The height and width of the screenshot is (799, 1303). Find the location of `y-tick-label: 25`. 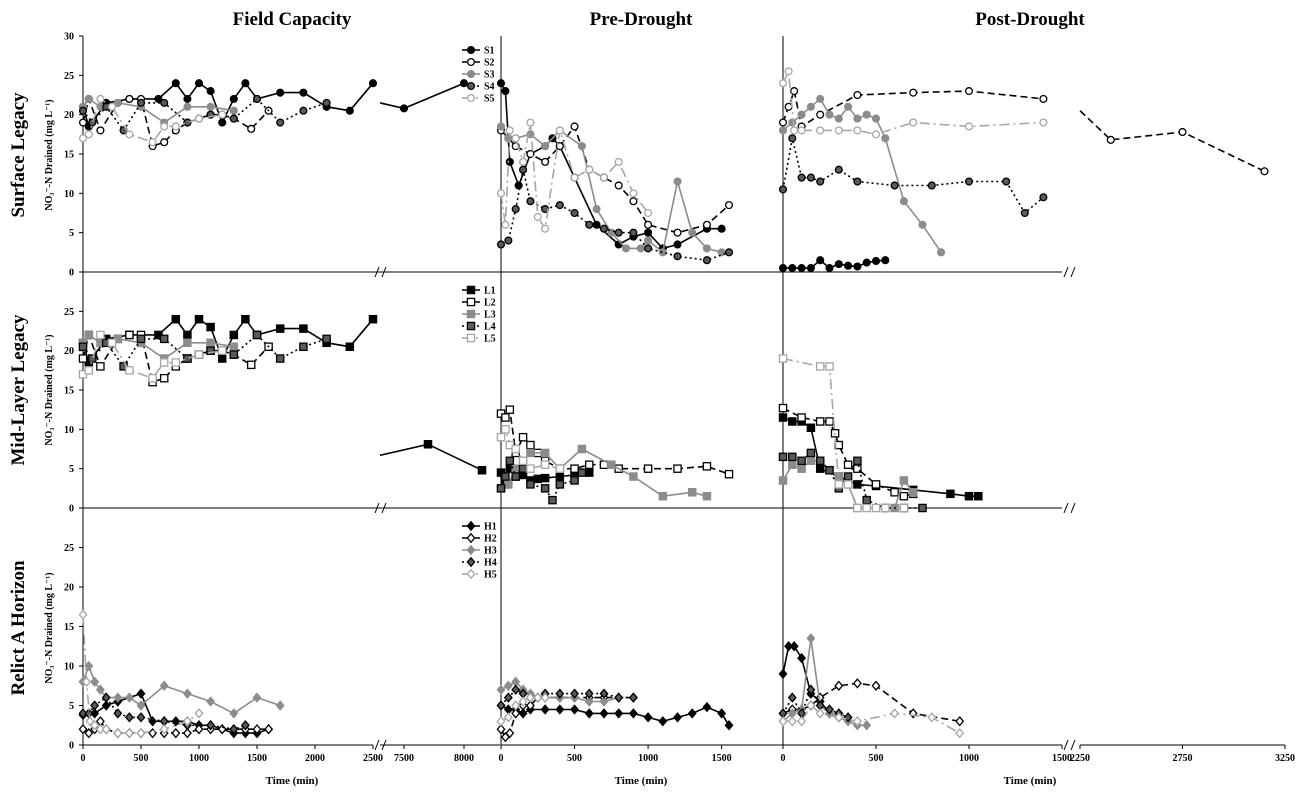

y-tick-label: 25 is located at coordinates (69, 312).